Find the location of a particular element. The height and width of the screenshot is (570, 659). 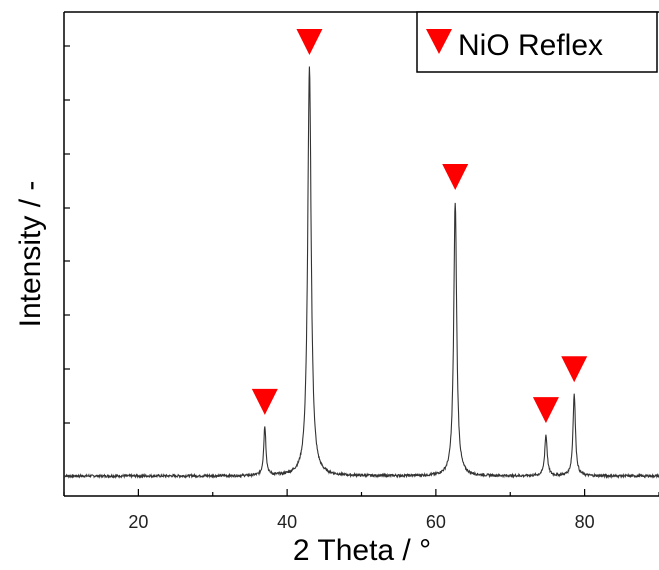

x-tick-label: 60 is located at coordinates (436, 522).